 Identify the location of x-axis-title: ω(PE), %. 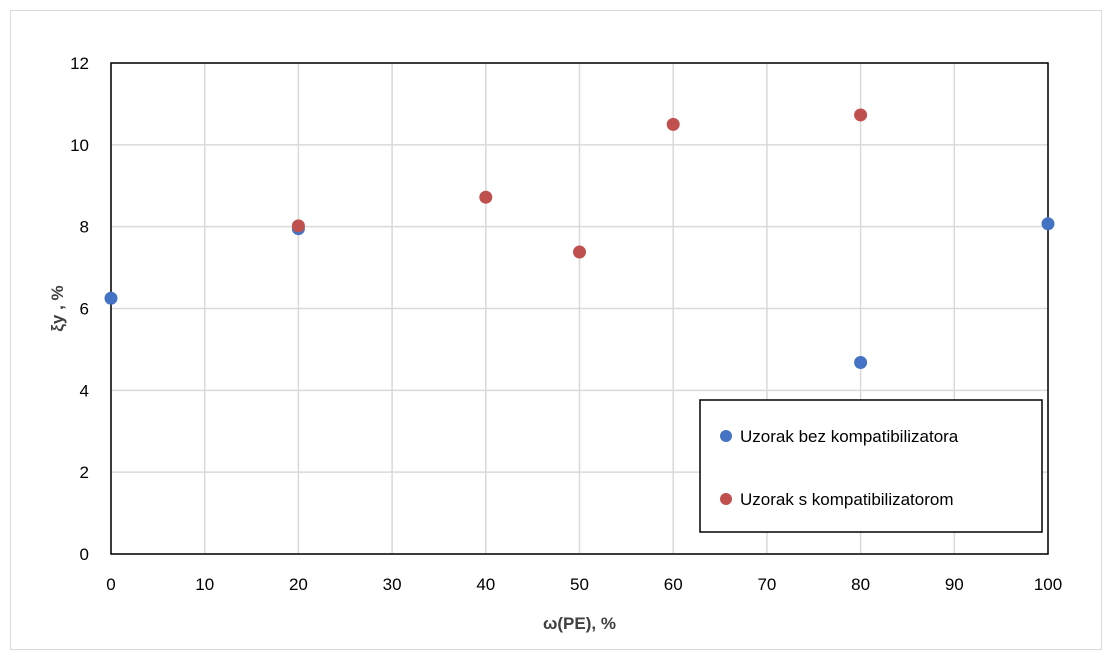
(579, 623).